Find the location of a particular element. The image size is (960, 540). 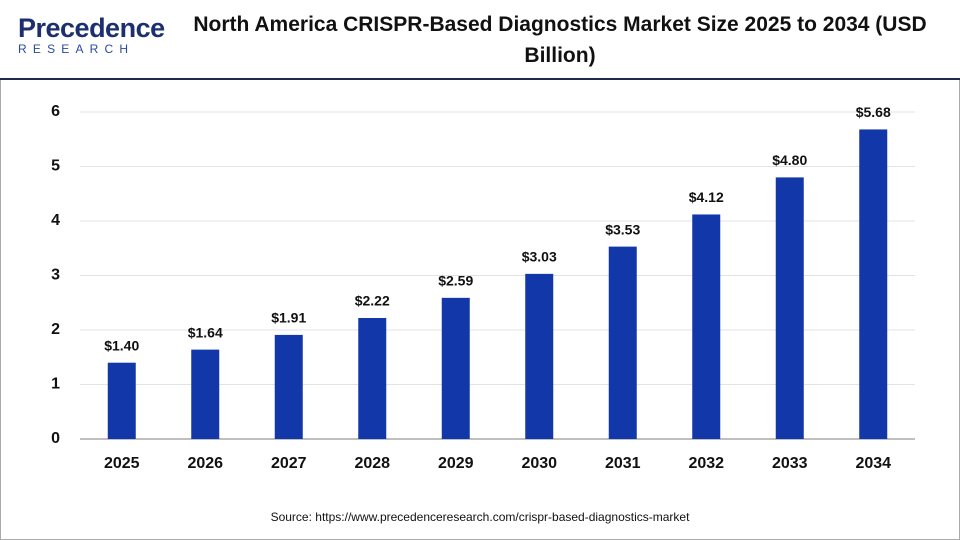

data-label: $2.22 is located at coordinates (372, 301).